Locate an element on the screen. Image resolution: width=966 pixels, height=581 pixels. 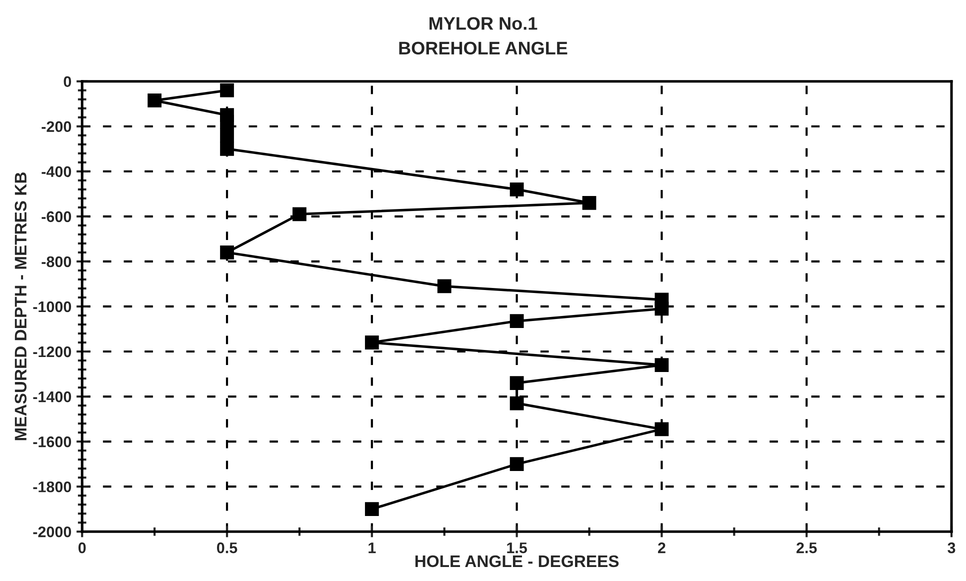
y-axis-title: MEASURED DEPTH - METRES KB is located at coordinates (20, 306).